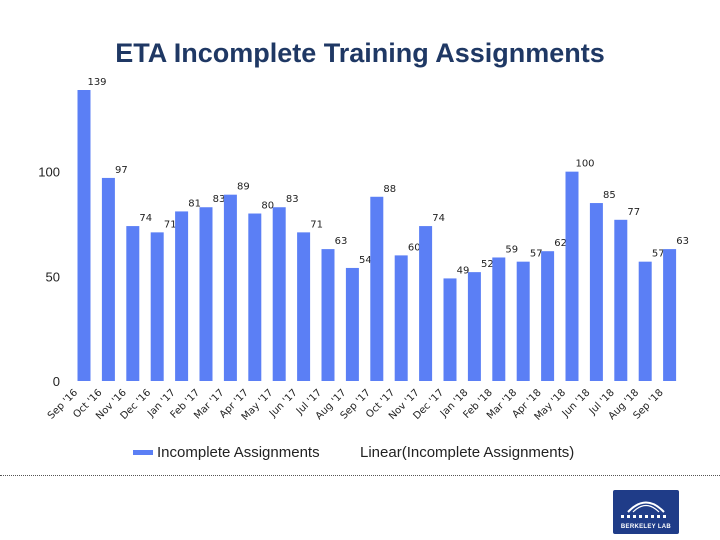  Describe the element at coordinates (121, 170) in the screenshot. I see `data-label: 97` at that location.